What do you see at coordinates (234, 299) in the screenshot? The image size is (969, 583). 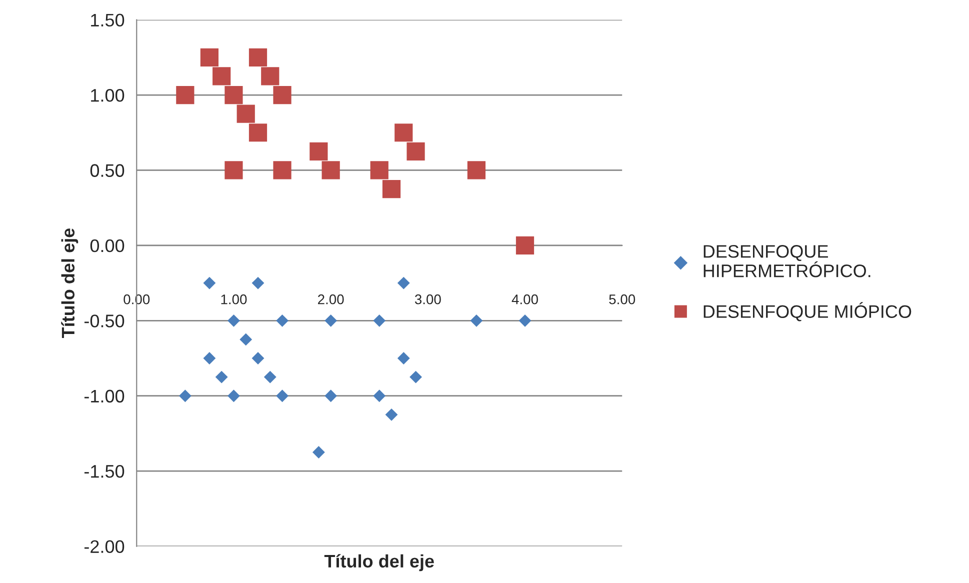 I see `x-tick-label: 1.00` at bounding box center [234, 299].